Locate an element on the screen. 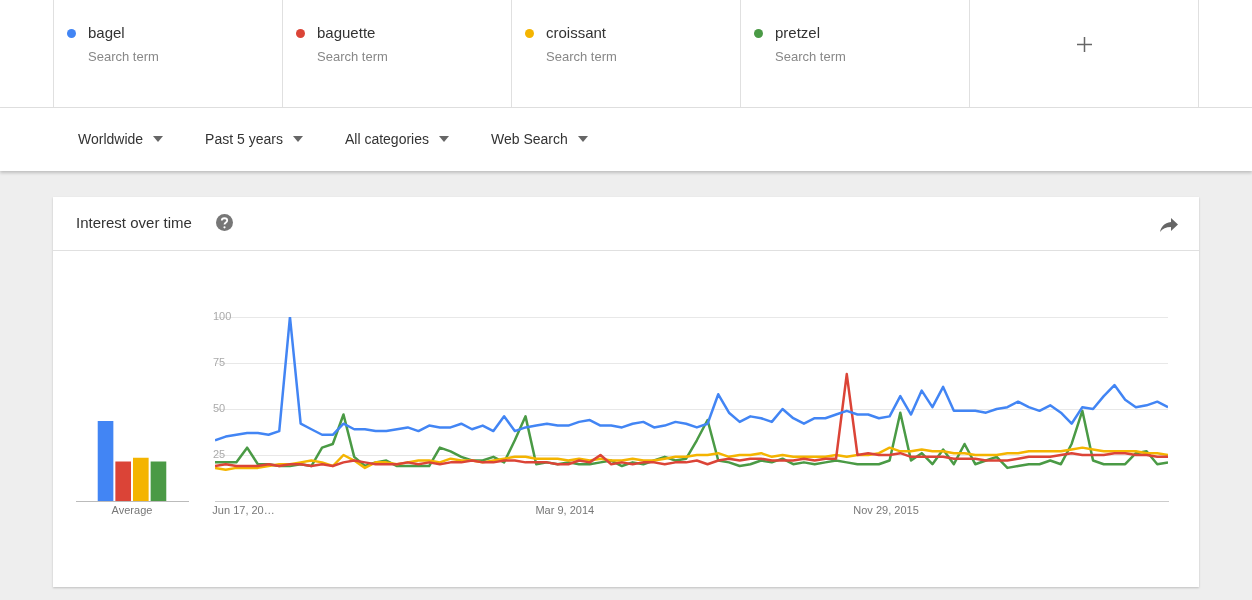  x-tick-label: Nov 29, 2015 is located at coordinates (886, 509).